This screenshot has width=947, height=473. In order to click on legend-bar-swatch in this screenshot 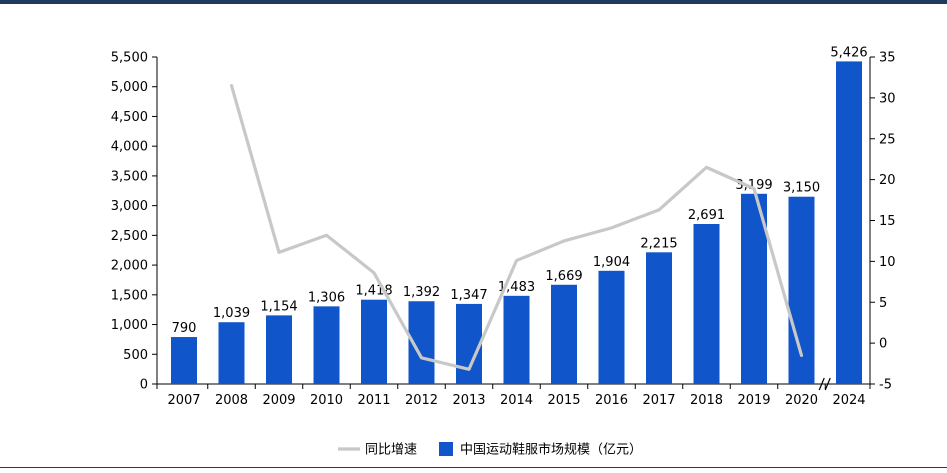, I will do `click(446, 449)`.